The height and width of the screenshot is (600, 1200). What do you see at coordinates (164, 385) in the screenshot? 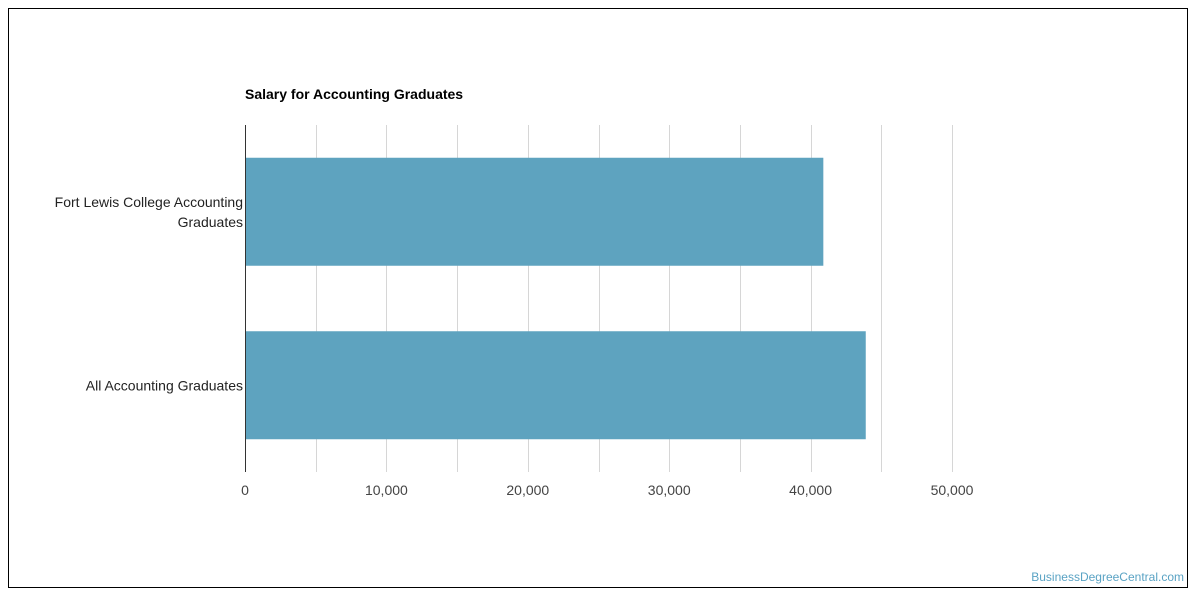
I see `category-label: All Accounting Graduates` at bounding box center [164, 385].